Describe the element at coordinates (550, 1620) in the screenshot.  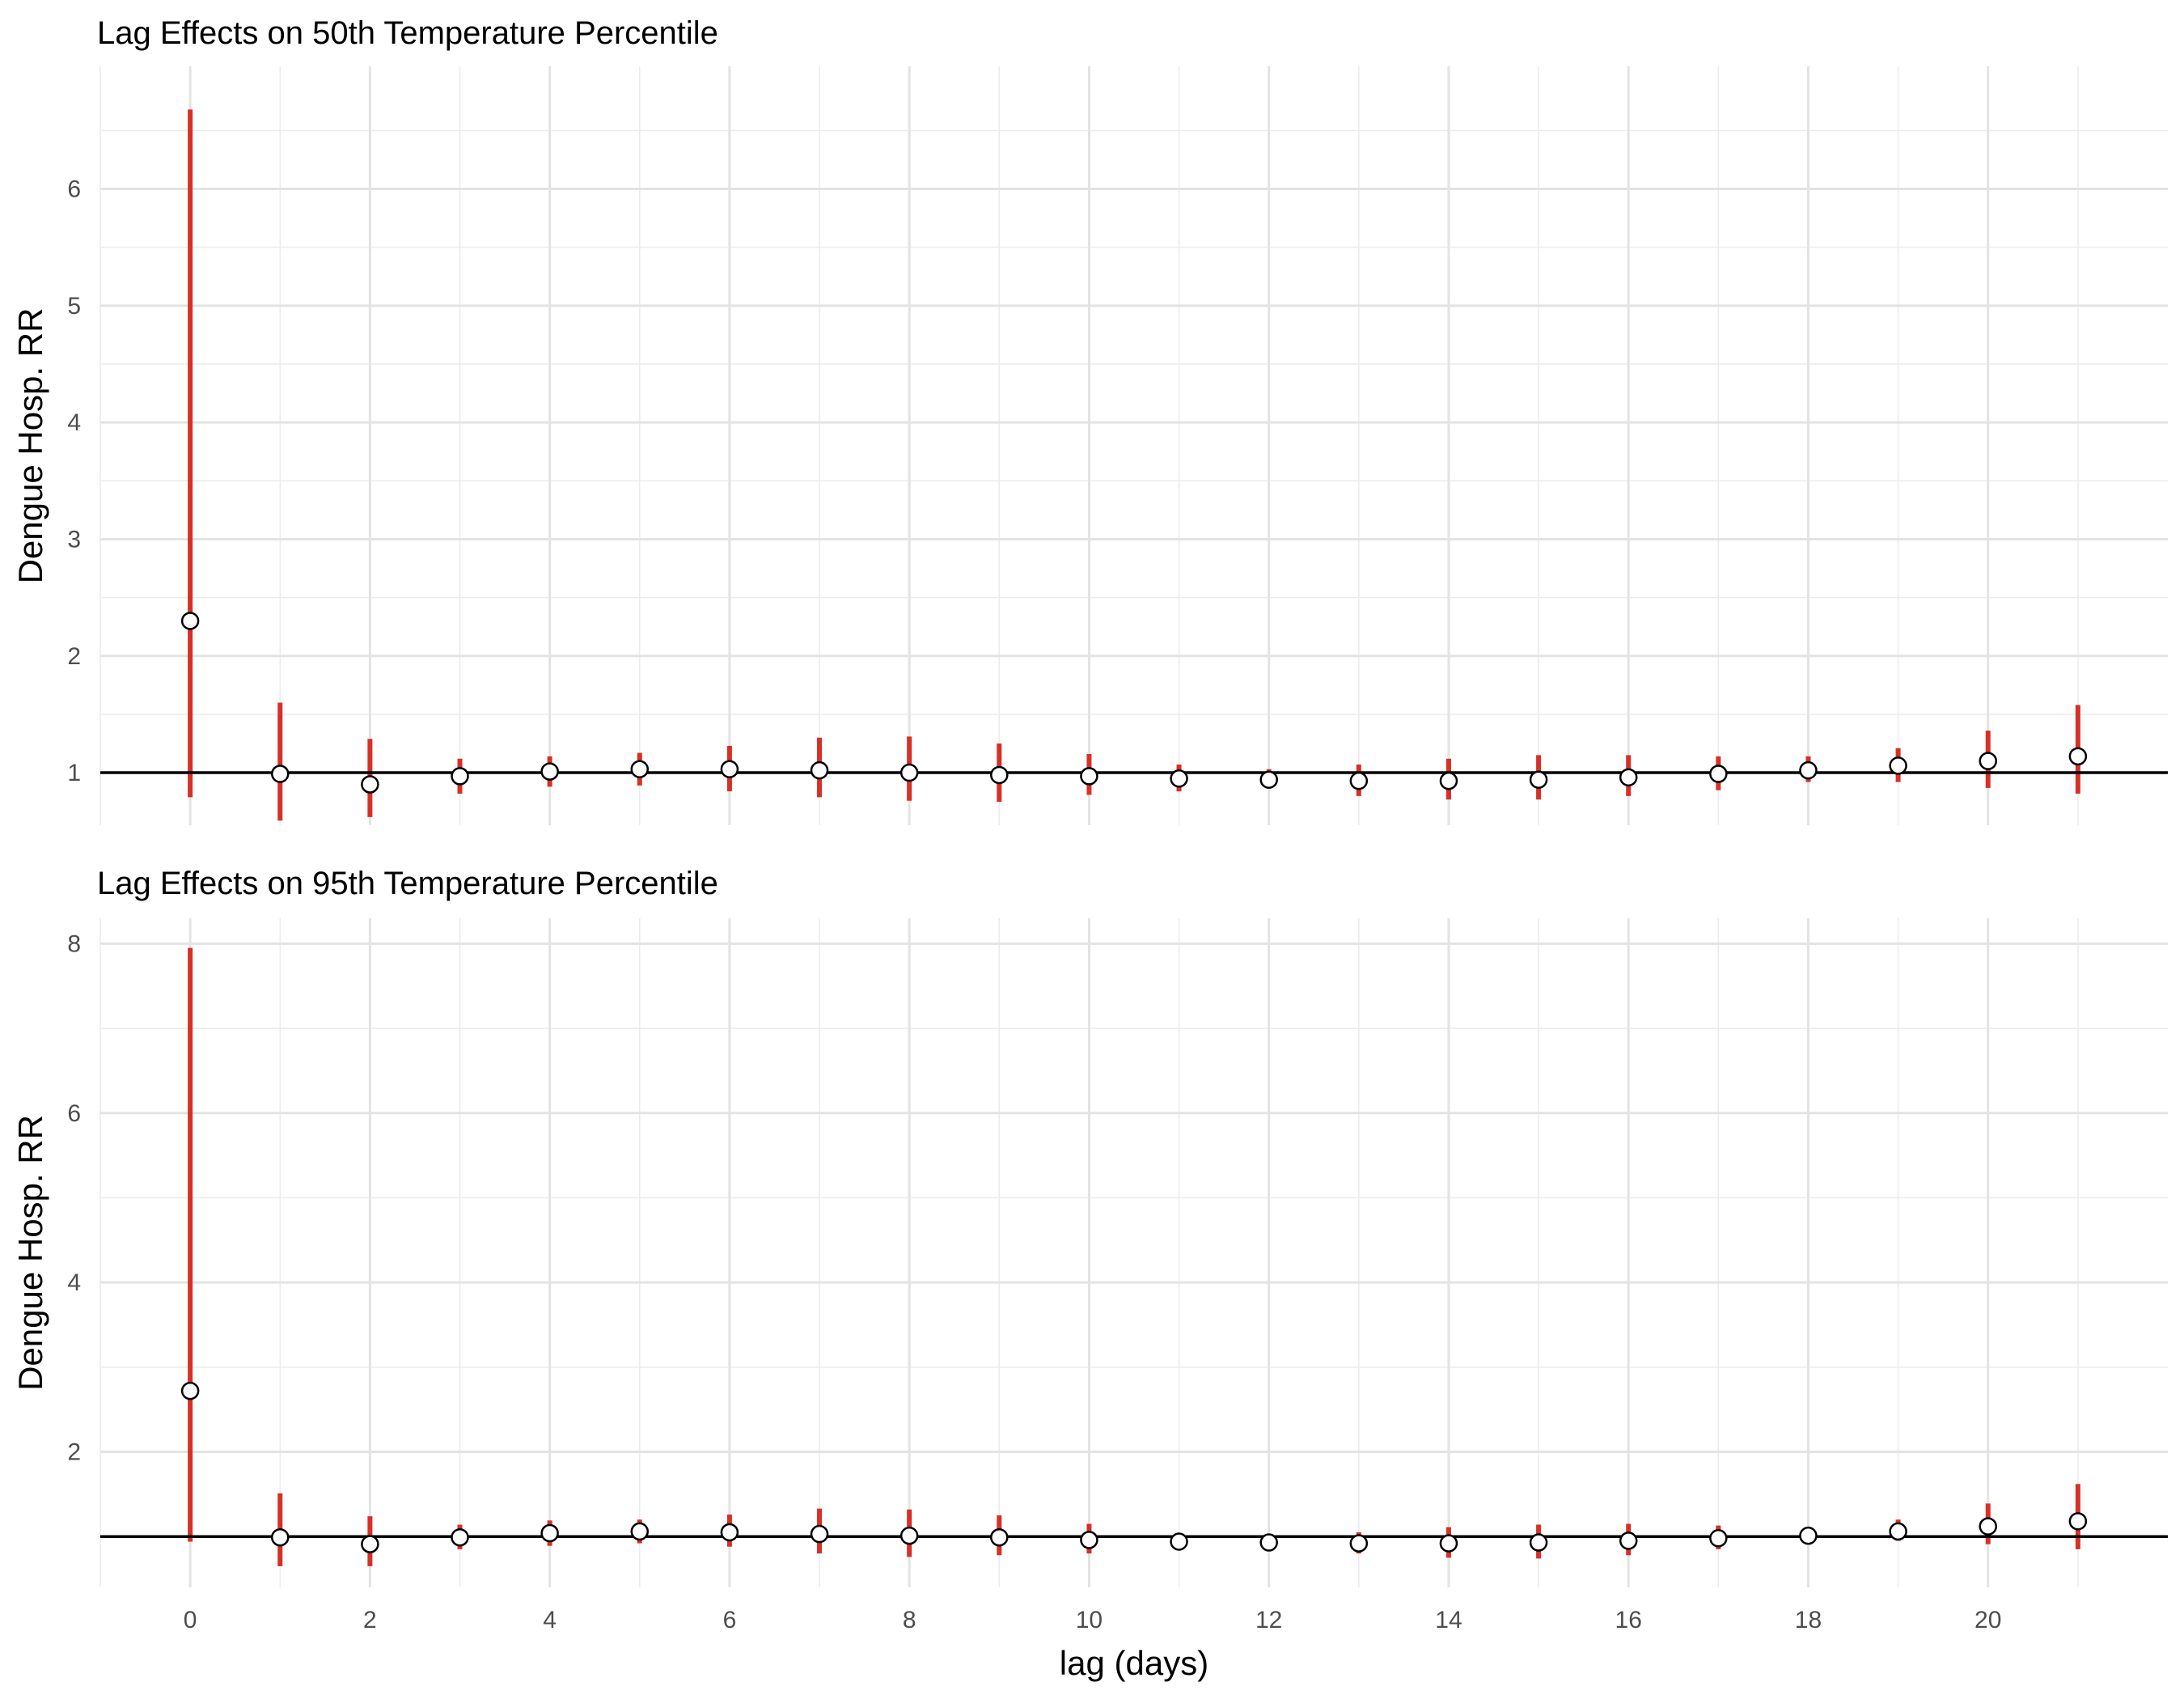
I see `x-tick-label: 4` at that location.